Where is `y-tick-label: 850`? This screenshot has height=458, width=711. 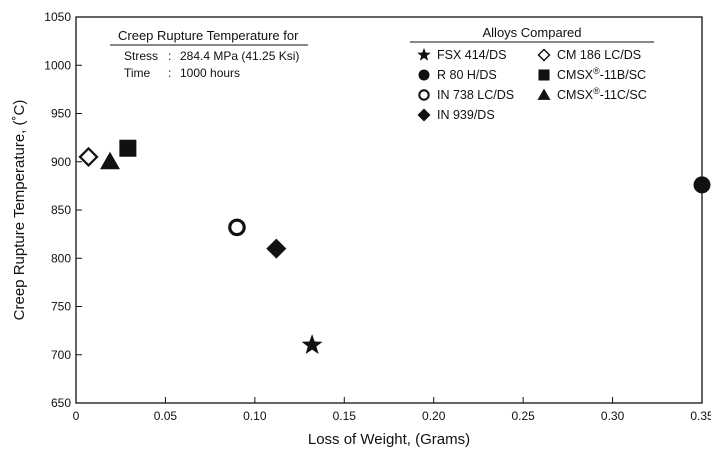
y-tick-label: 850 is located at coordinates (61, 210).